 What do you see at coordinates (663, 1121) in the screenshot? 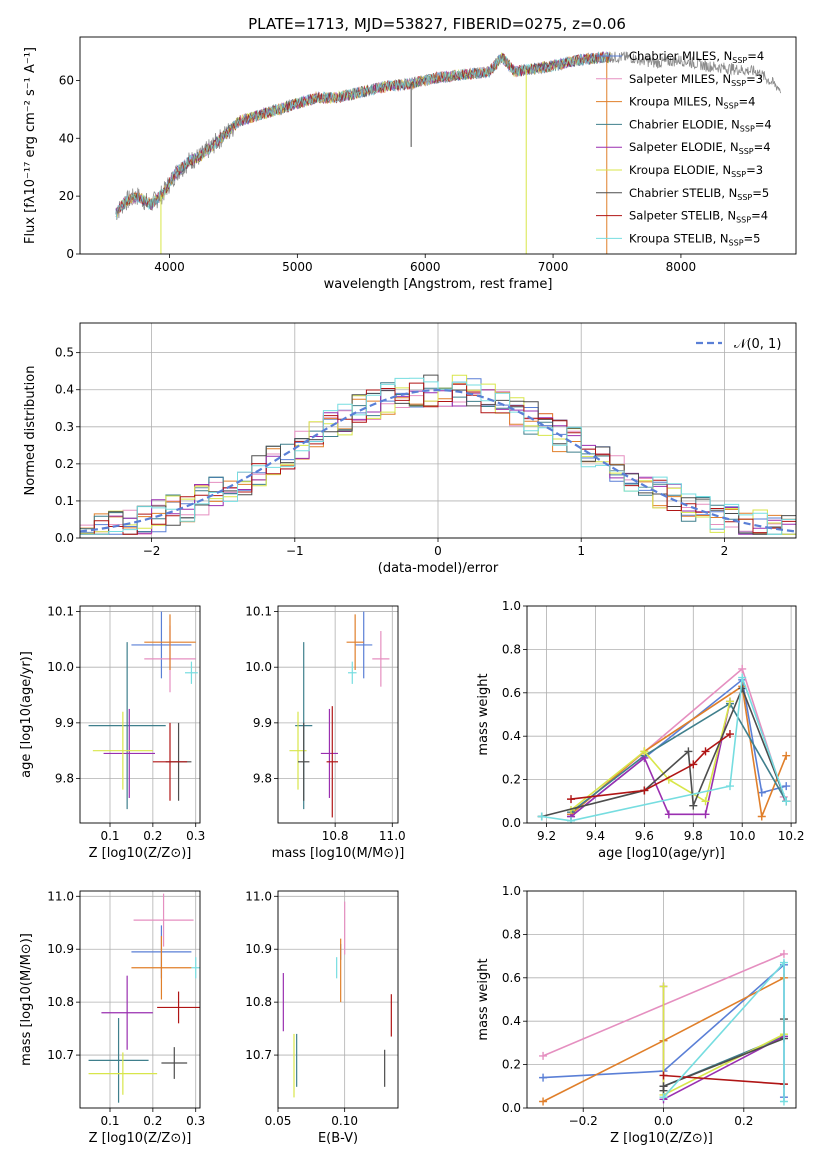
I see `x-tick-label: 0.0` at bounding box center [663, 1121].